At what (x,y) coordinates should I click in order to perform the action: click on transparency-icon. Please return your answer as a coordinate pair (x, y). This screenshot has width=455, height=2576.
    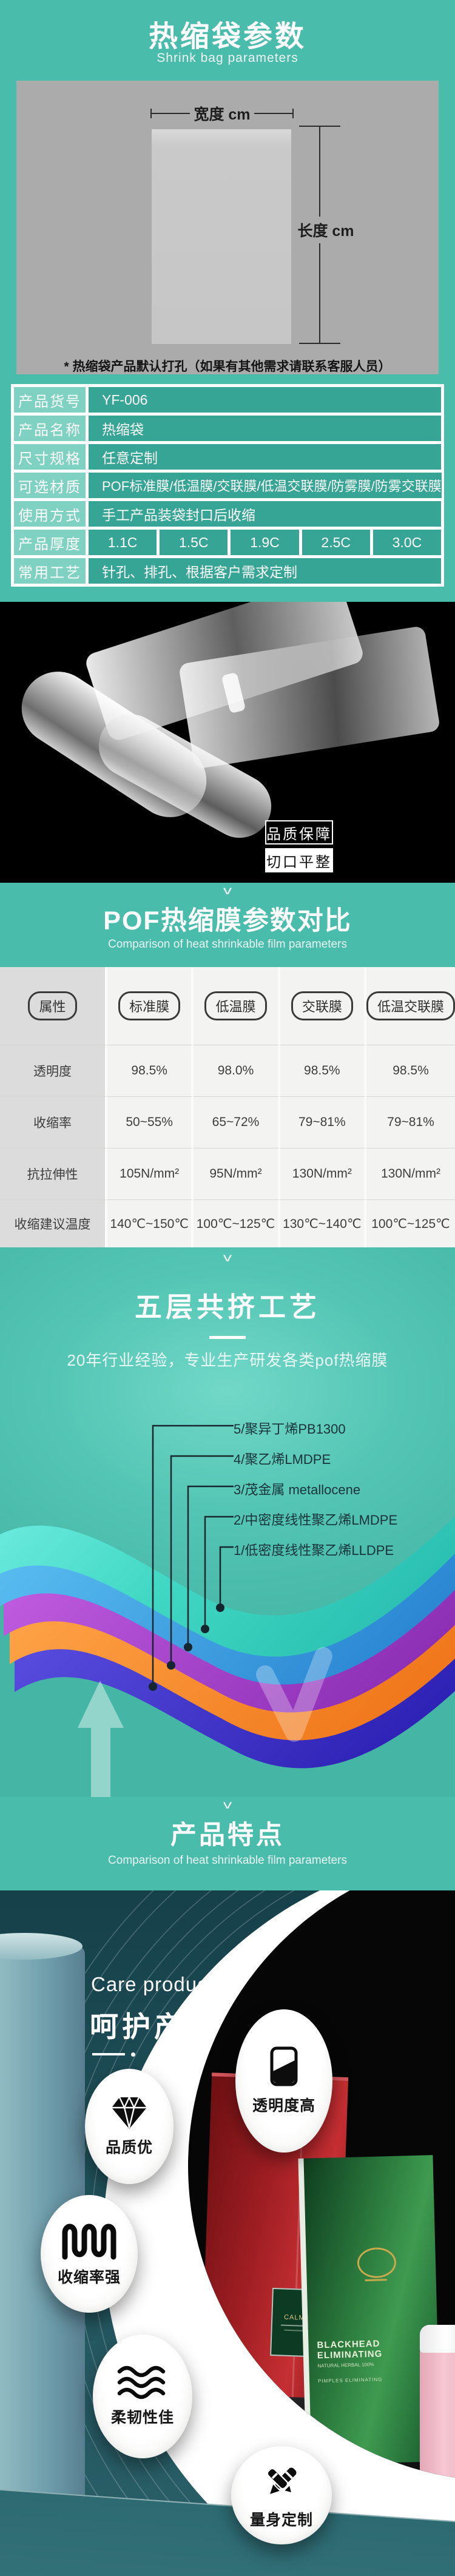
    Looking at the image, I should click on (284, 2066).